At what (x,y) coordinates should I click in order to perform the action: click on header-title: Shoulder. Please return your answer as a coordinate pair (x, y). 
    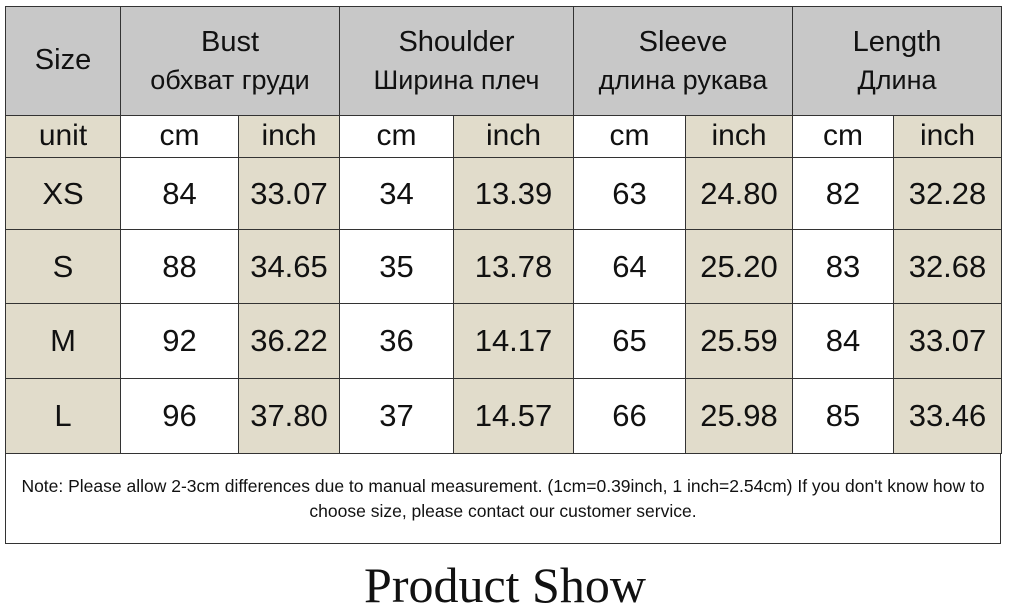
    Looking at the image, I should click on (456, 42).